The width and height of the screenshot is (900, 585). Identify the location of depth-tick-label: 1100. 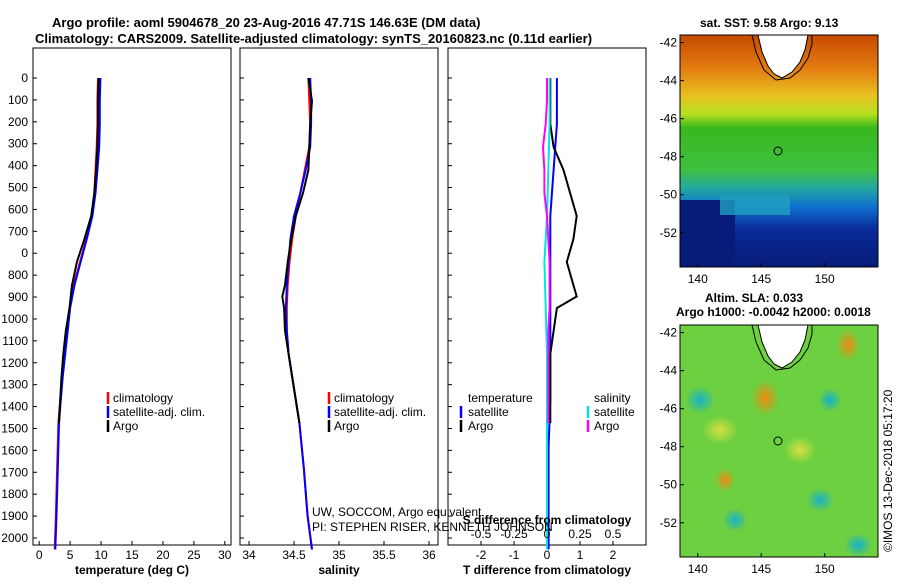
(15, 341).